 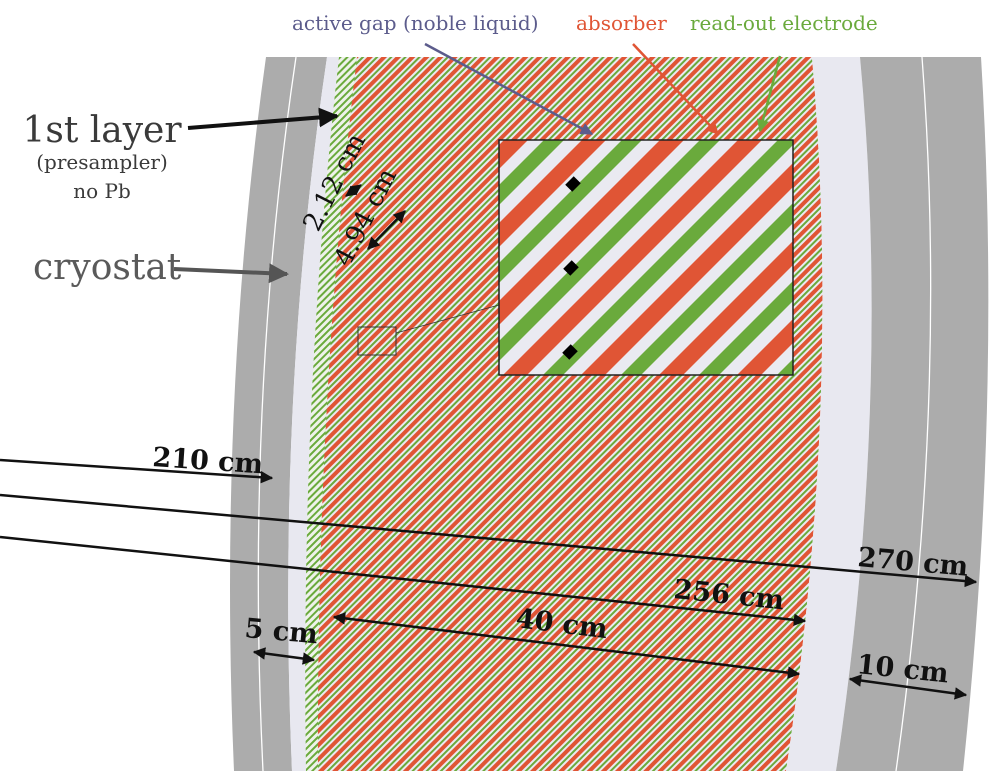 I want to click on presampler-label: (presampler), so click(x=102, y=162).